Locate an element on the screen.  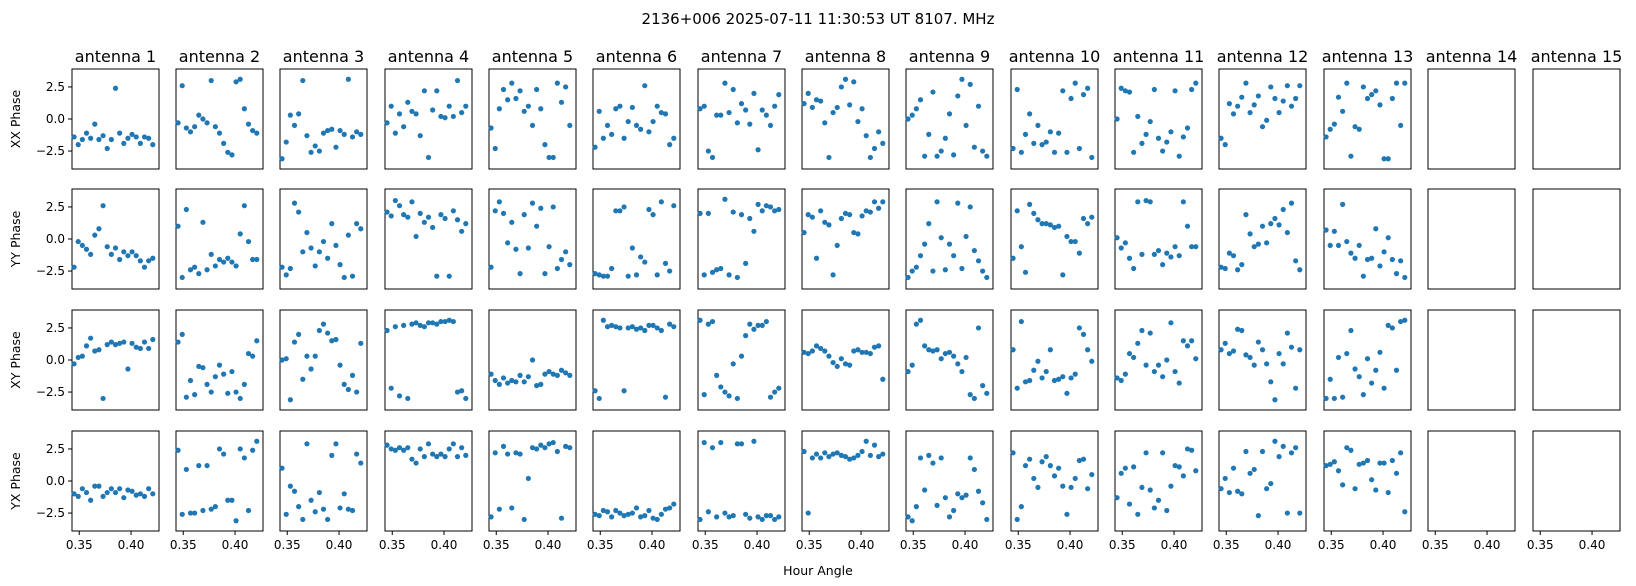
y-tick-label: 2.5 is located at coordinates (55, 449).